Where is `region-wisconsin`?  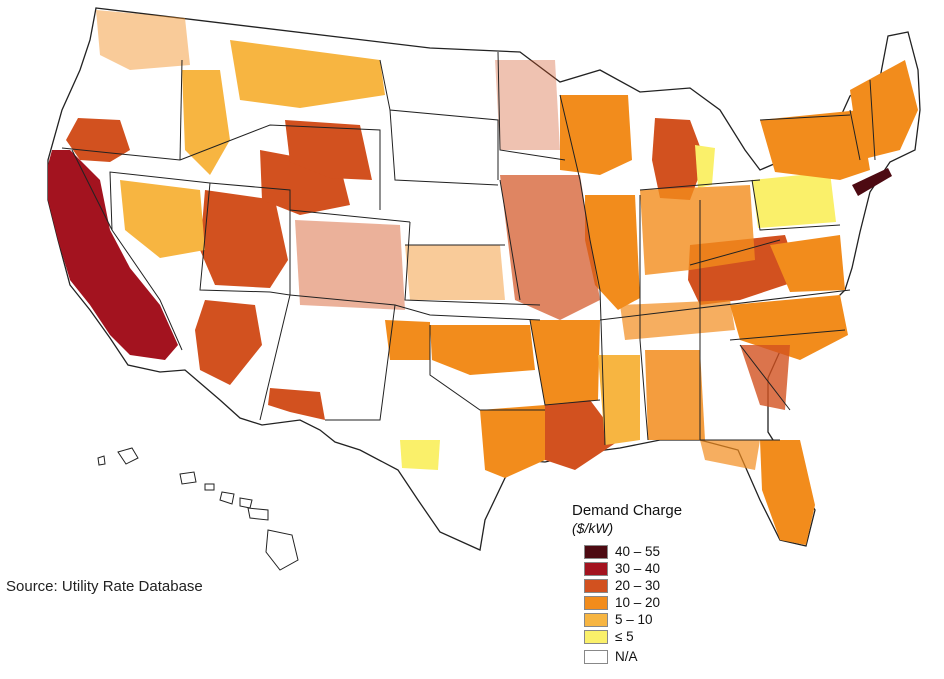
region-wisconsin is located at coordinates (596, 135).